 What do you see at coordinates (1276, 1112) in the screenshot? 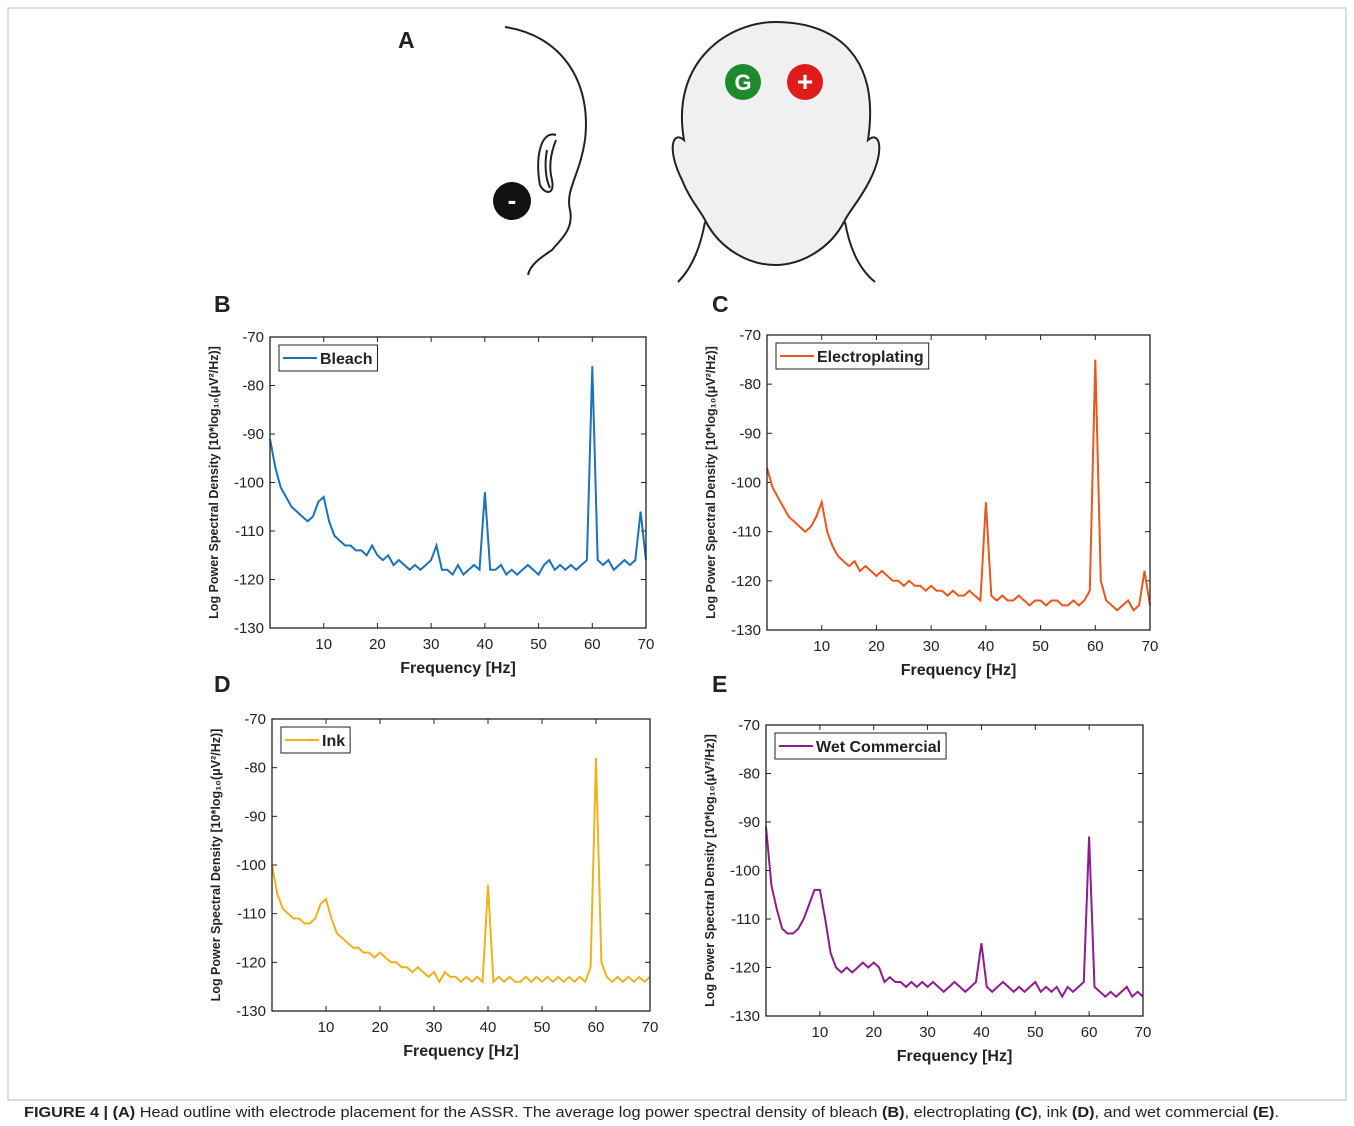
I see `caption-segment: .` at bounding box center [1276, 1112].